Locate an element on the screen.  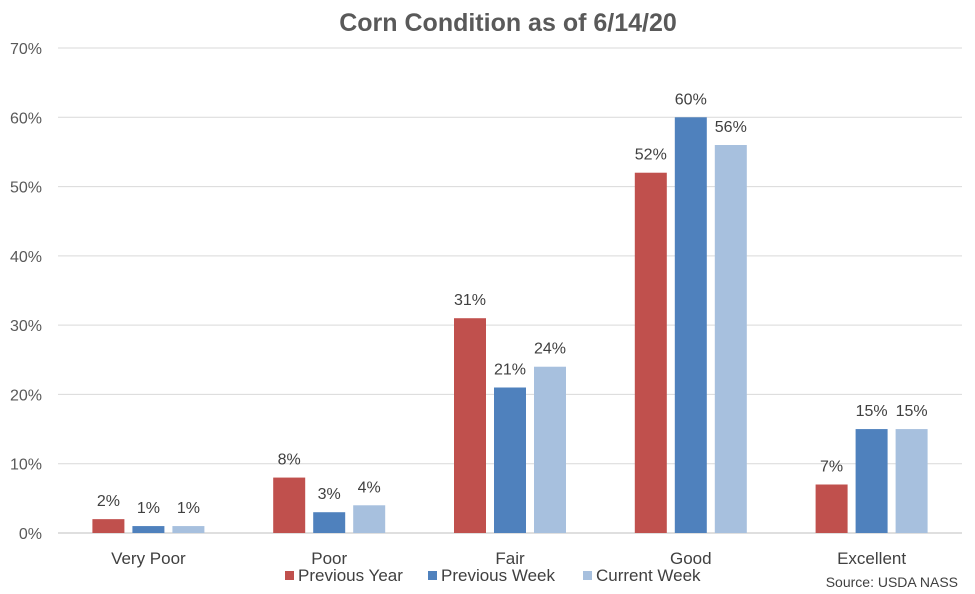
data-label: 2% is located at coordinates (108, 501).